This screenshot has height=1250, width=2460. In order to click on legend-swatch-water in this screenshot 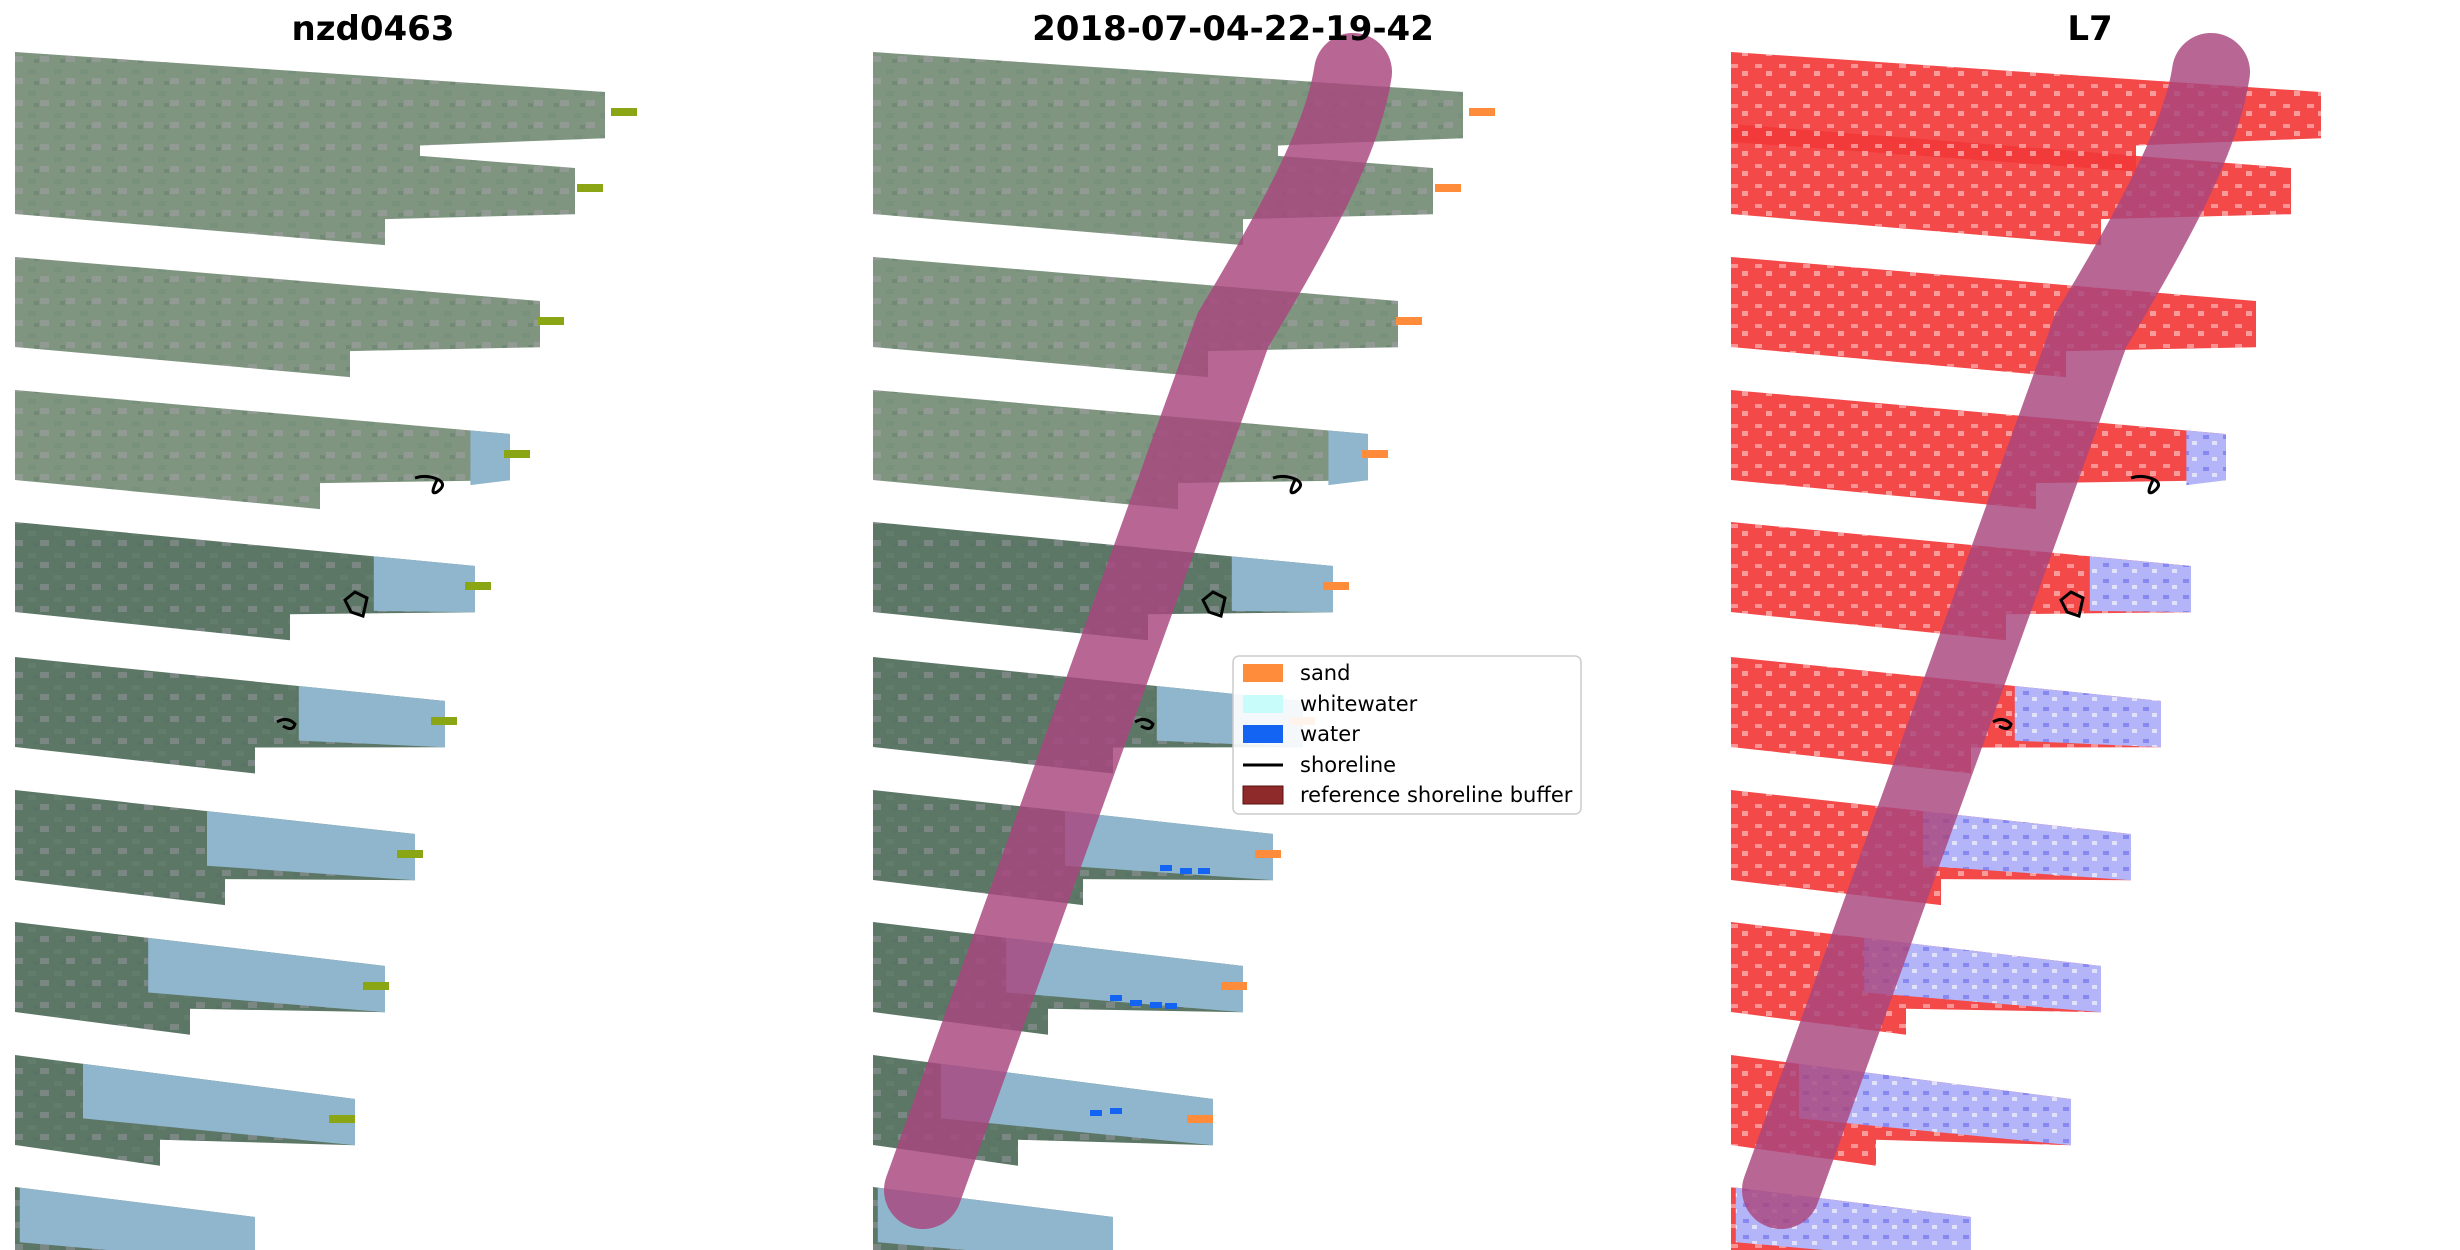, I will do `click(1263, 734)`.